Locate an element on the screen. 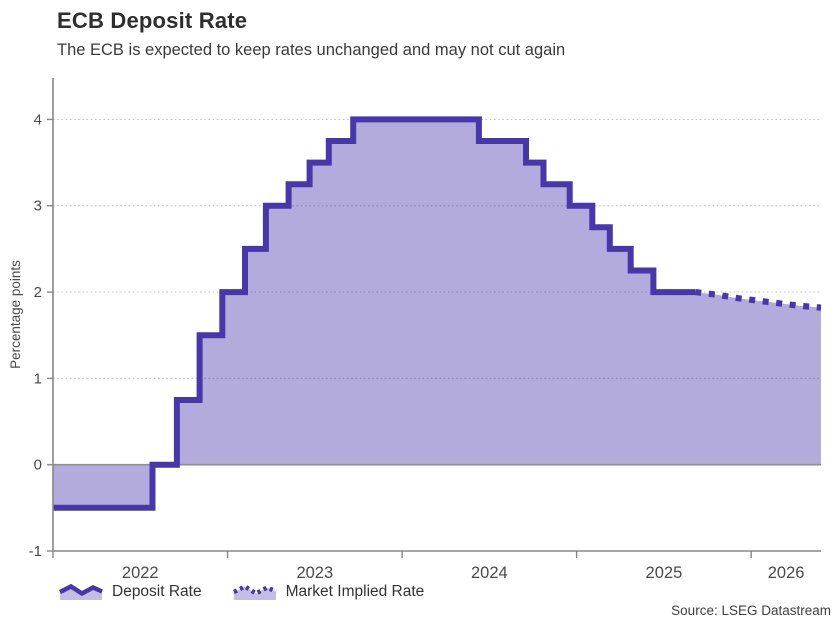 The image size is (840, 629). x-tick-label-2023: 2023 is located at coordinates (314, 573).